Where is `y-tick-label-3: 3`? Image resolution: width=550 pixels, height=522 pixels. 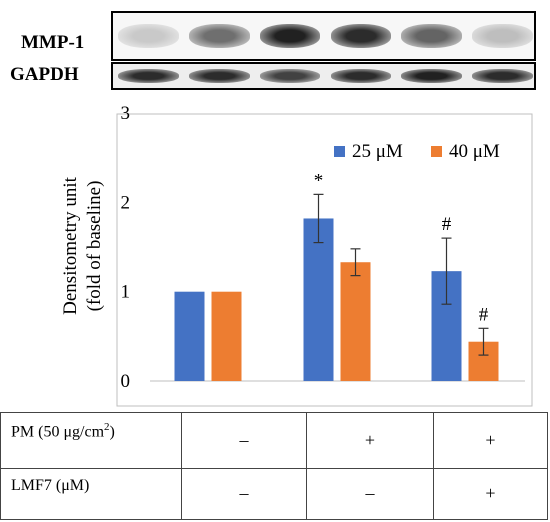
y-tick-label-3: 3 is located at coordinates (126, 113).